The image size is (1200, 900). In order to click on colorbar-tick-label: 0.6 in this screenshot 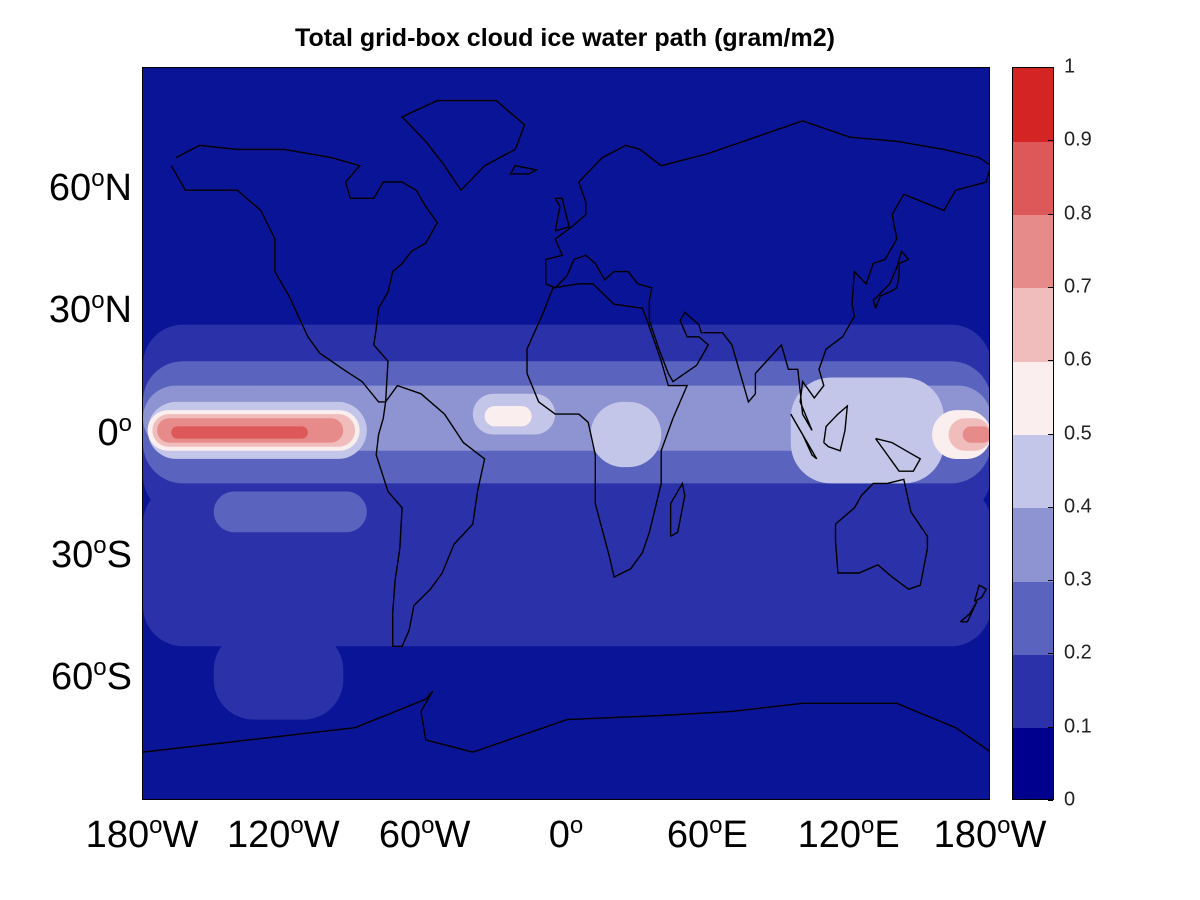, I will do `click(1078, 359)`.